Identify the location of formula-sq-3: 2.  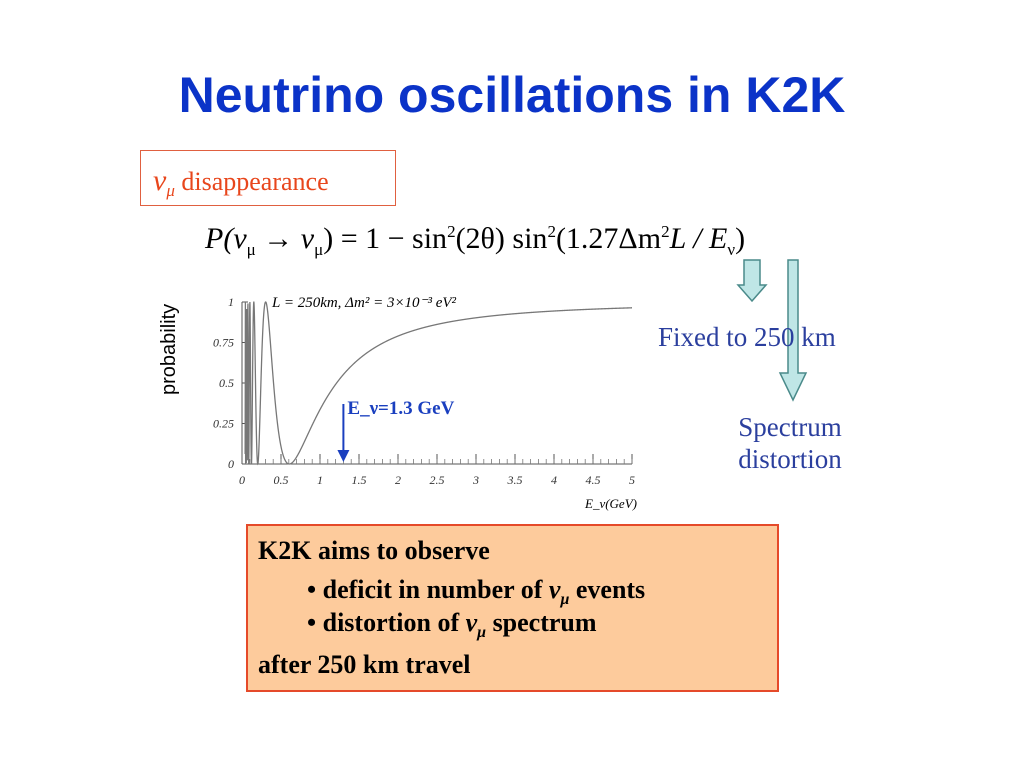
(665, 231).